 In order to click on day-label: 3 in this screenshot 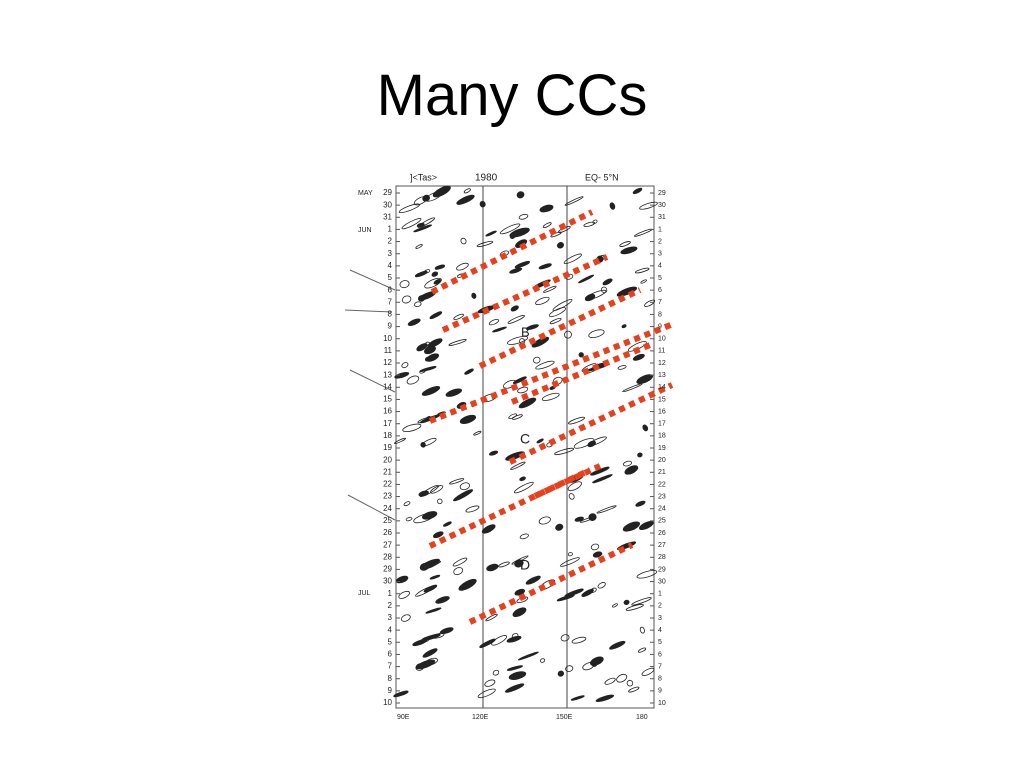, I will do `click(660, 254)`.